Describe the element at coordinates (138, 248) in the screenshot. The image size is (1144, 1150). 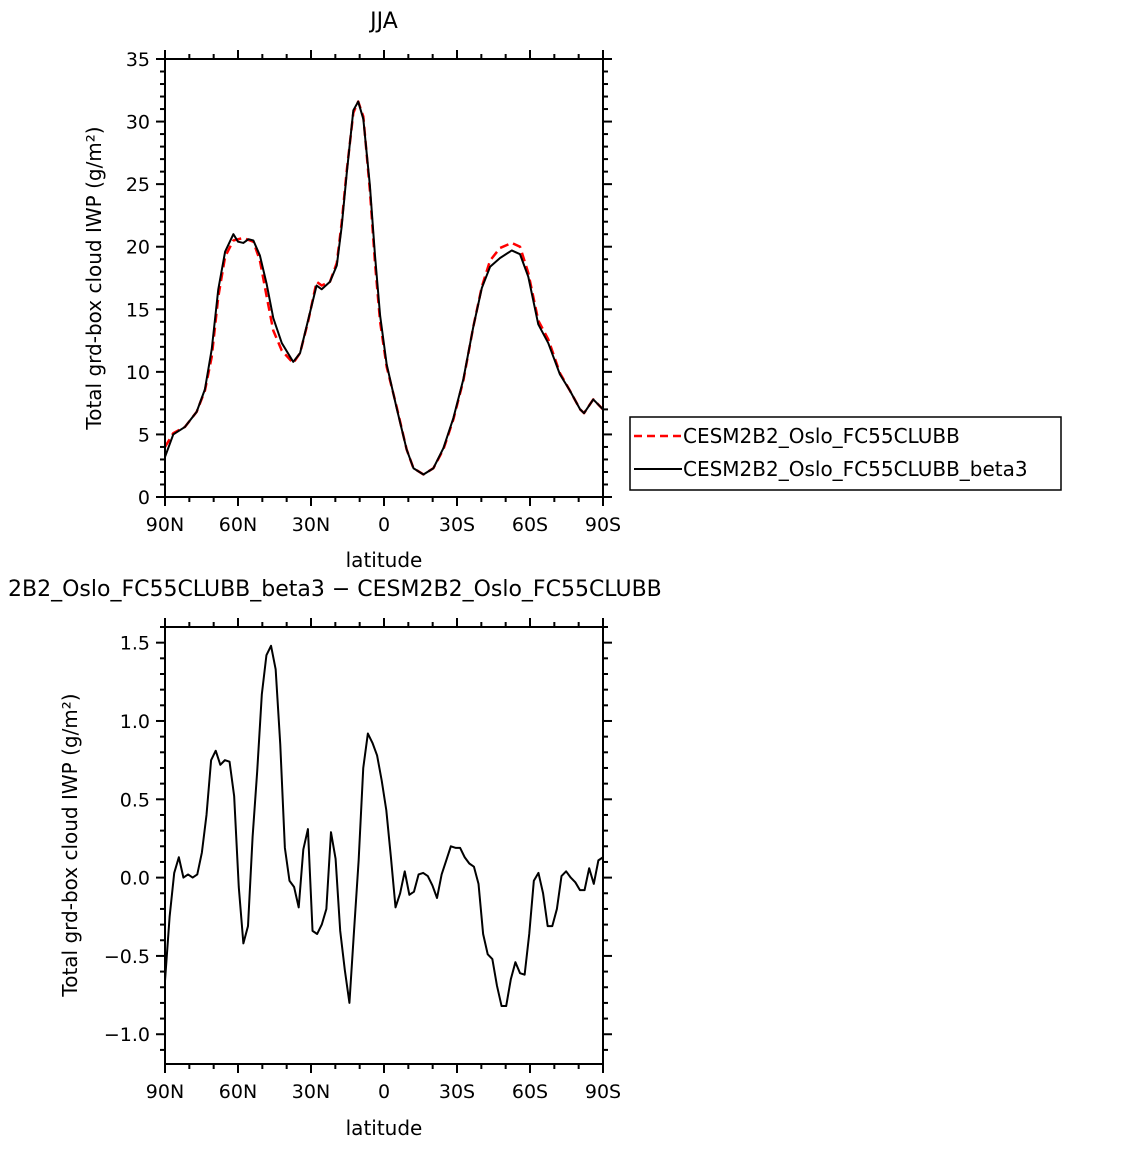
I see `y-tick-label: 20` at that location.